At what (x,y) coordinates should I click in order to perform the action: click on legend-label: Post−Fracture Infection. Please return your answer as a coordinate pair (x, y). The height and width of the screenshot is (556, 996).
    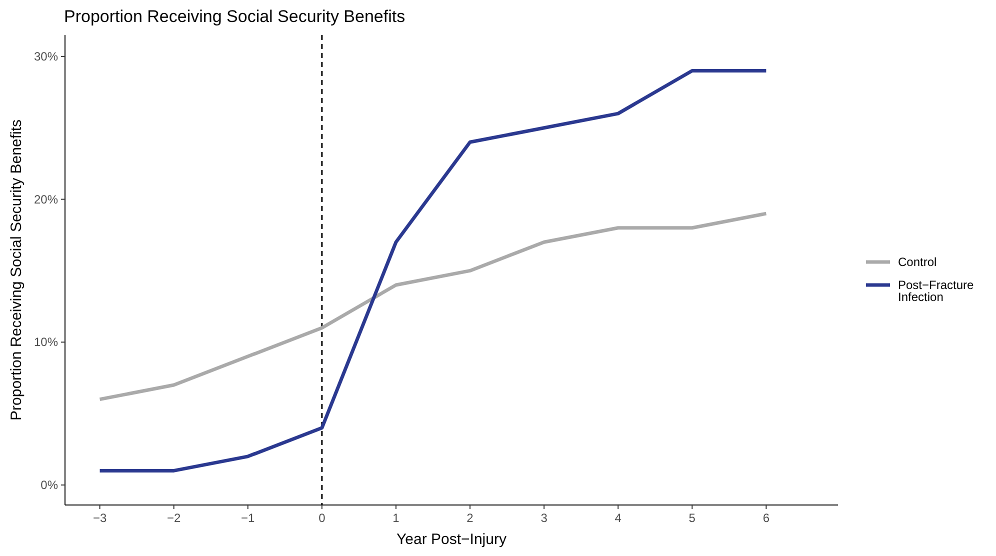
    Looking at the image, I should click on (936, 291).